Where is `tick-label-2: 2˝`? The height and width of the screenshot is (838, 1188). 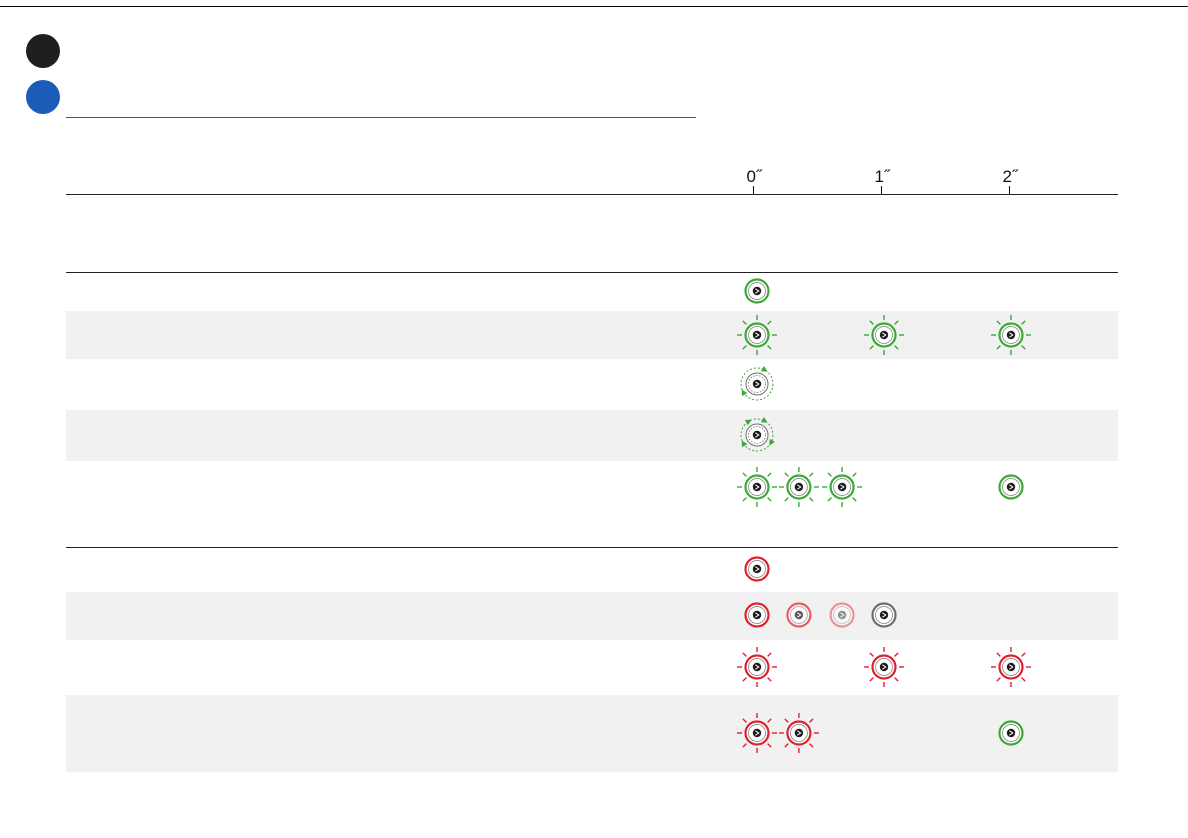
tick-label-2: 2˝ is located at coordinates (1010, 176).